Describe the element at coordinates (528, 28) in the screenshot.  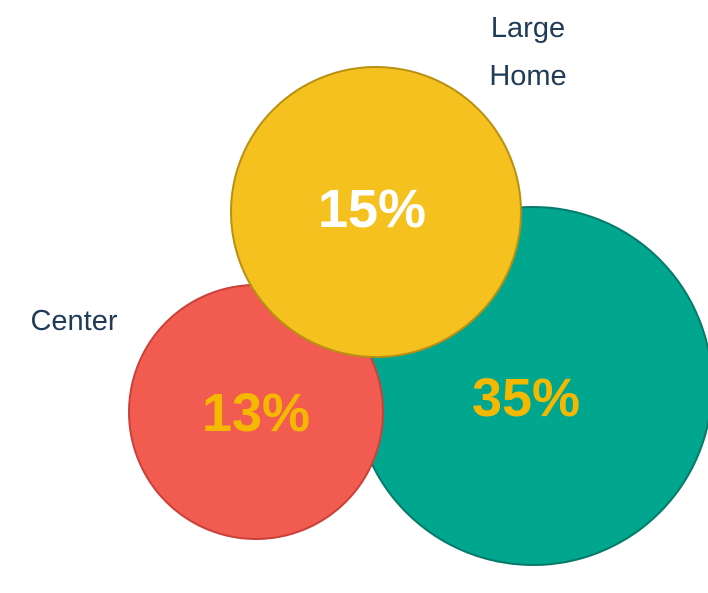
I see `bubble-large-home-label-line1: Large` at that location.